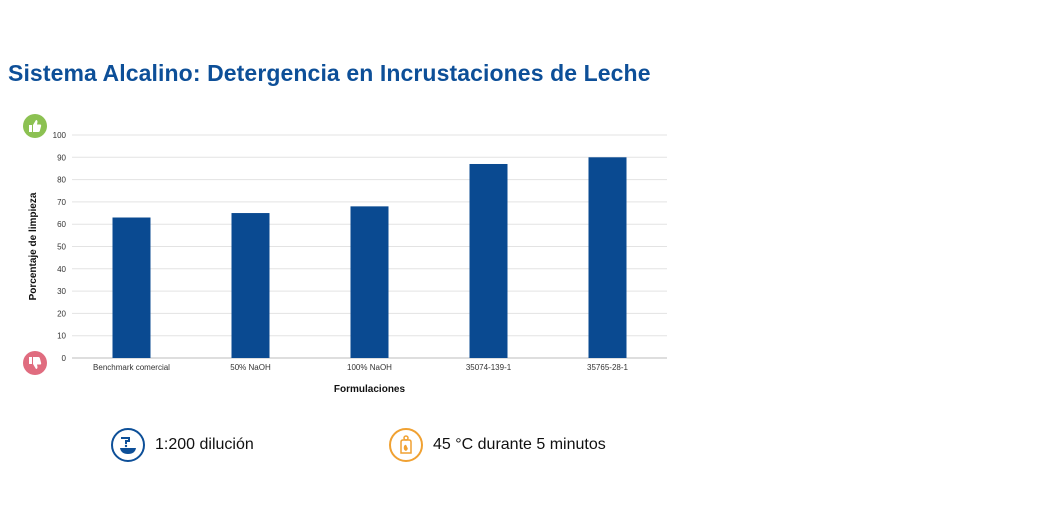 This screenshot has width=1057, height=526. I want to click on y-tick-label: 20, so click(61, 313).